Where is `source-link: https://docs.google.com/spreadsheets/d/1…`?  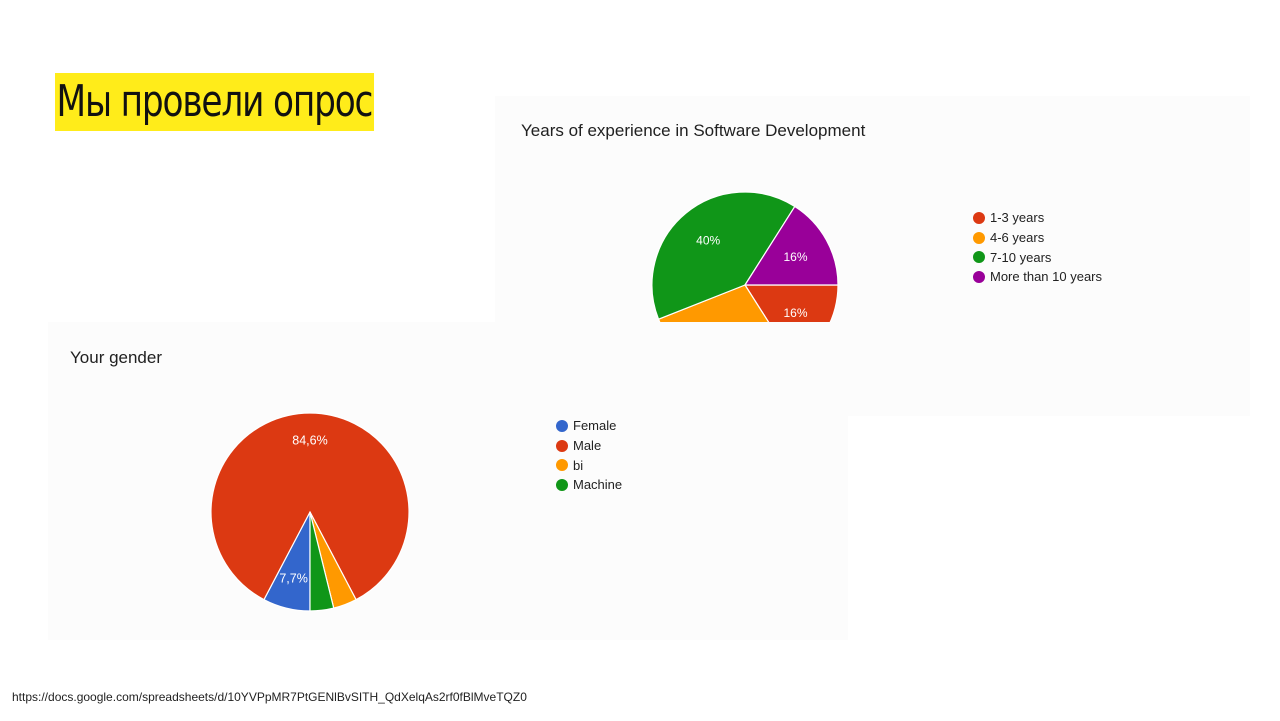
source-link: https://docs.google.com/spreadsheets/d/1… is located at coordinates (269, 697).